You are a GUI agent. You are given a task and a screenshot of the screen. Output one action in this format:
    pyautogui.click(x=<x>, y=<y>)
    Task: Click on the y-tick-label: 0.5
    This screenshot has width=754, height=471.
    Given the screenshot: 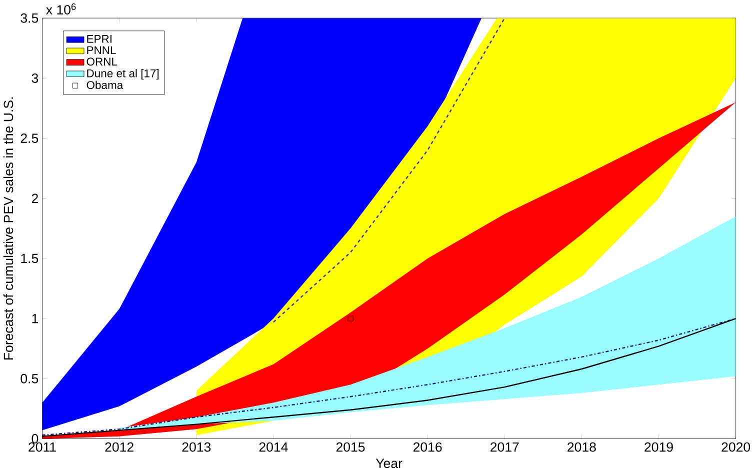 What is the action you would take?
    pyautogui.click(x=29, y=379)
    